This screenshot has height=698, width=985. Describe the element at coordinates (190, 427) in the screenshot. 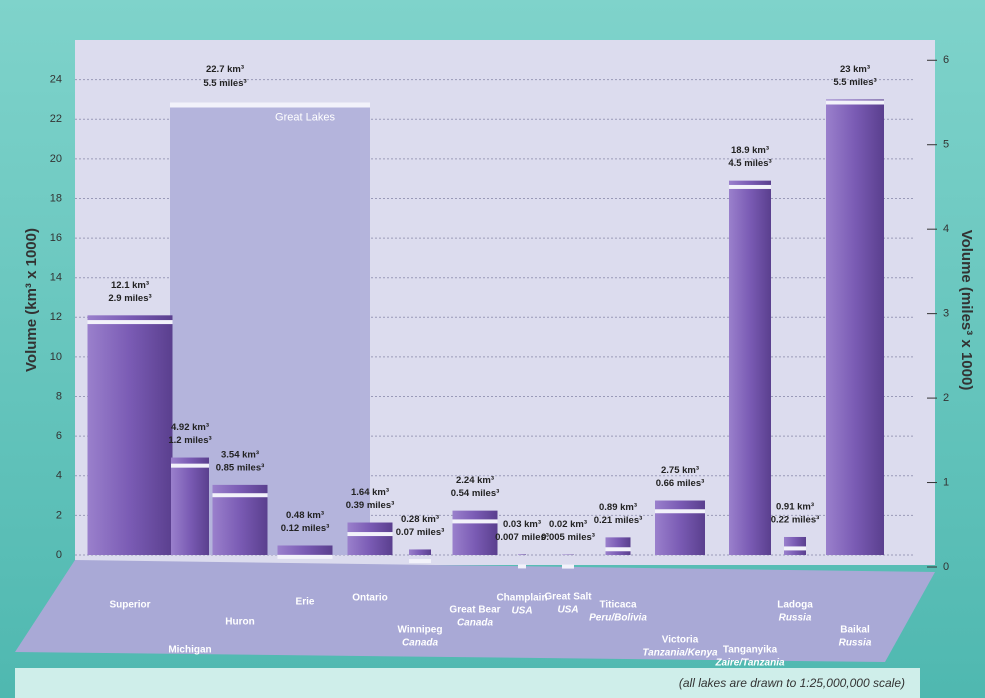

I see `value-label: 4.92 km³` at that location.